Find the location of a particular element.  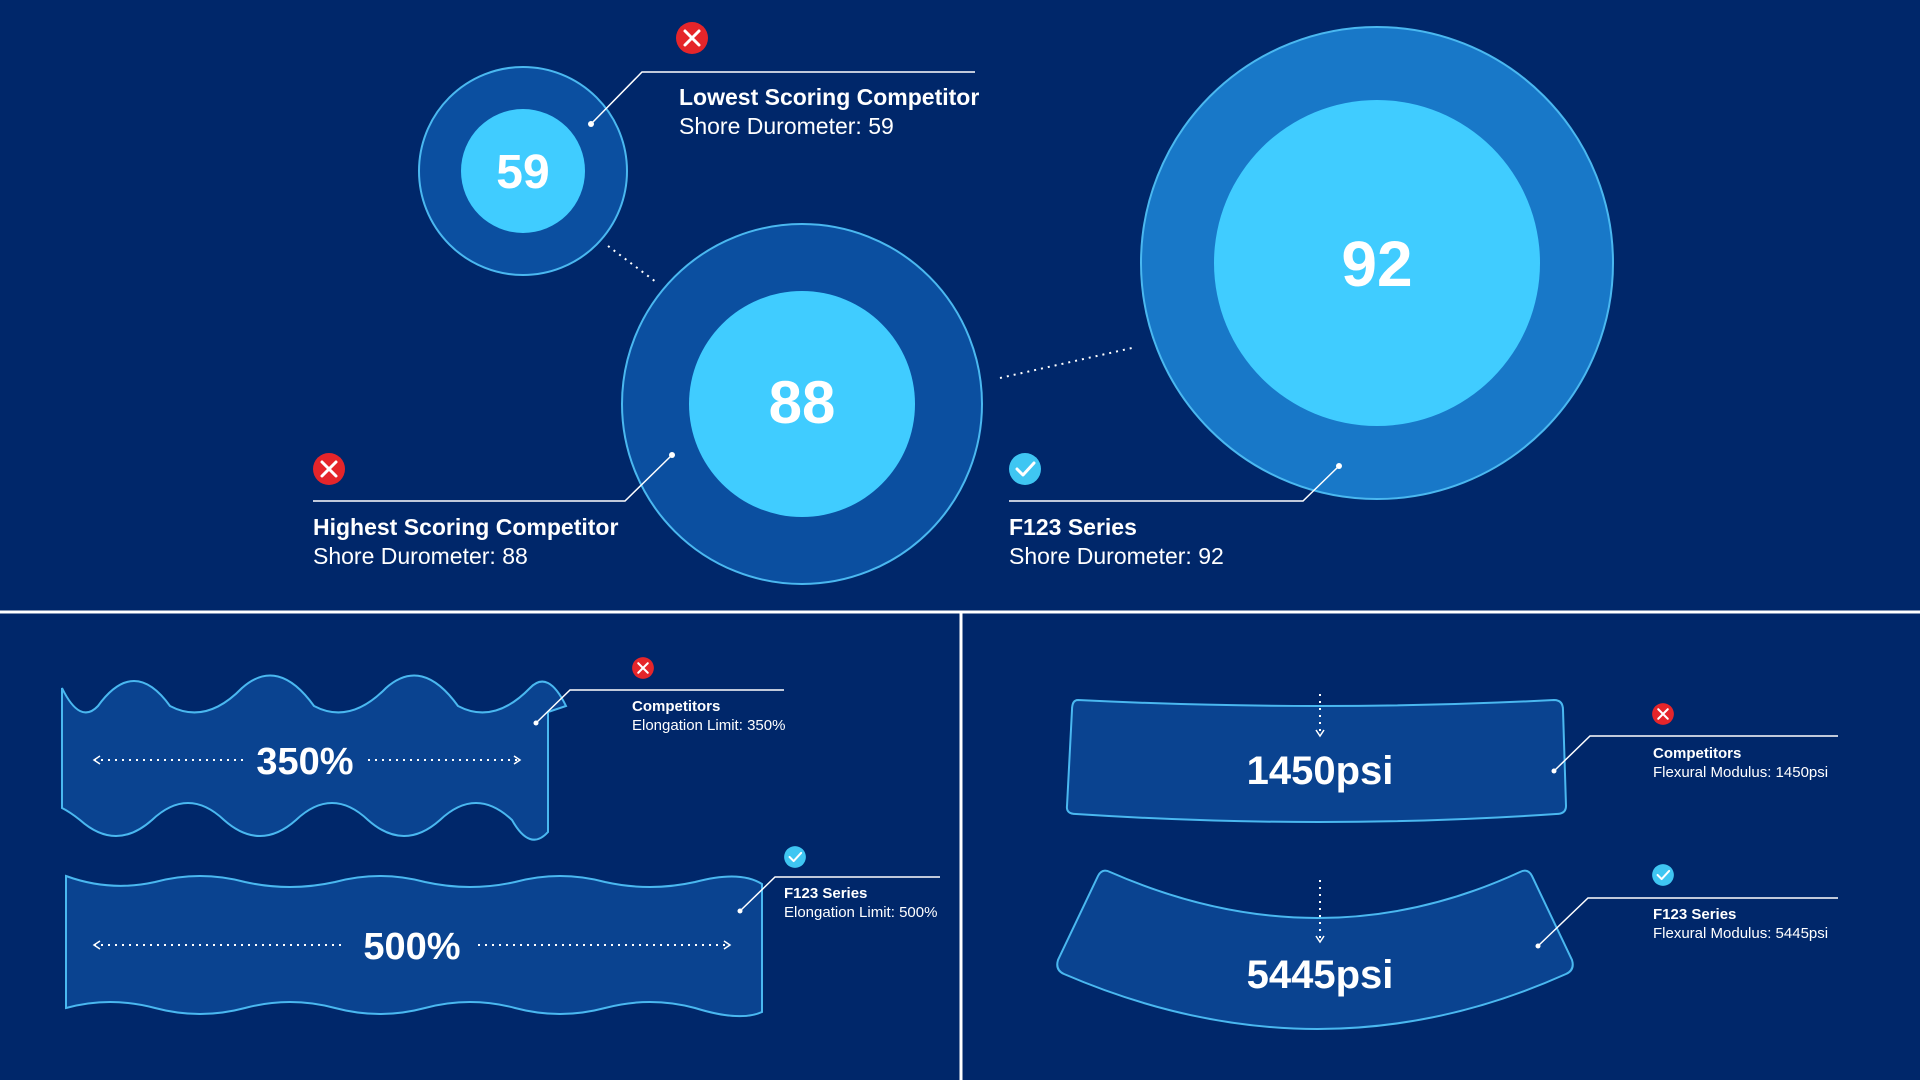

competitor-flexural-subtitle: Flexural Modulus: 1450psi is located at coordinates (1740, 772).